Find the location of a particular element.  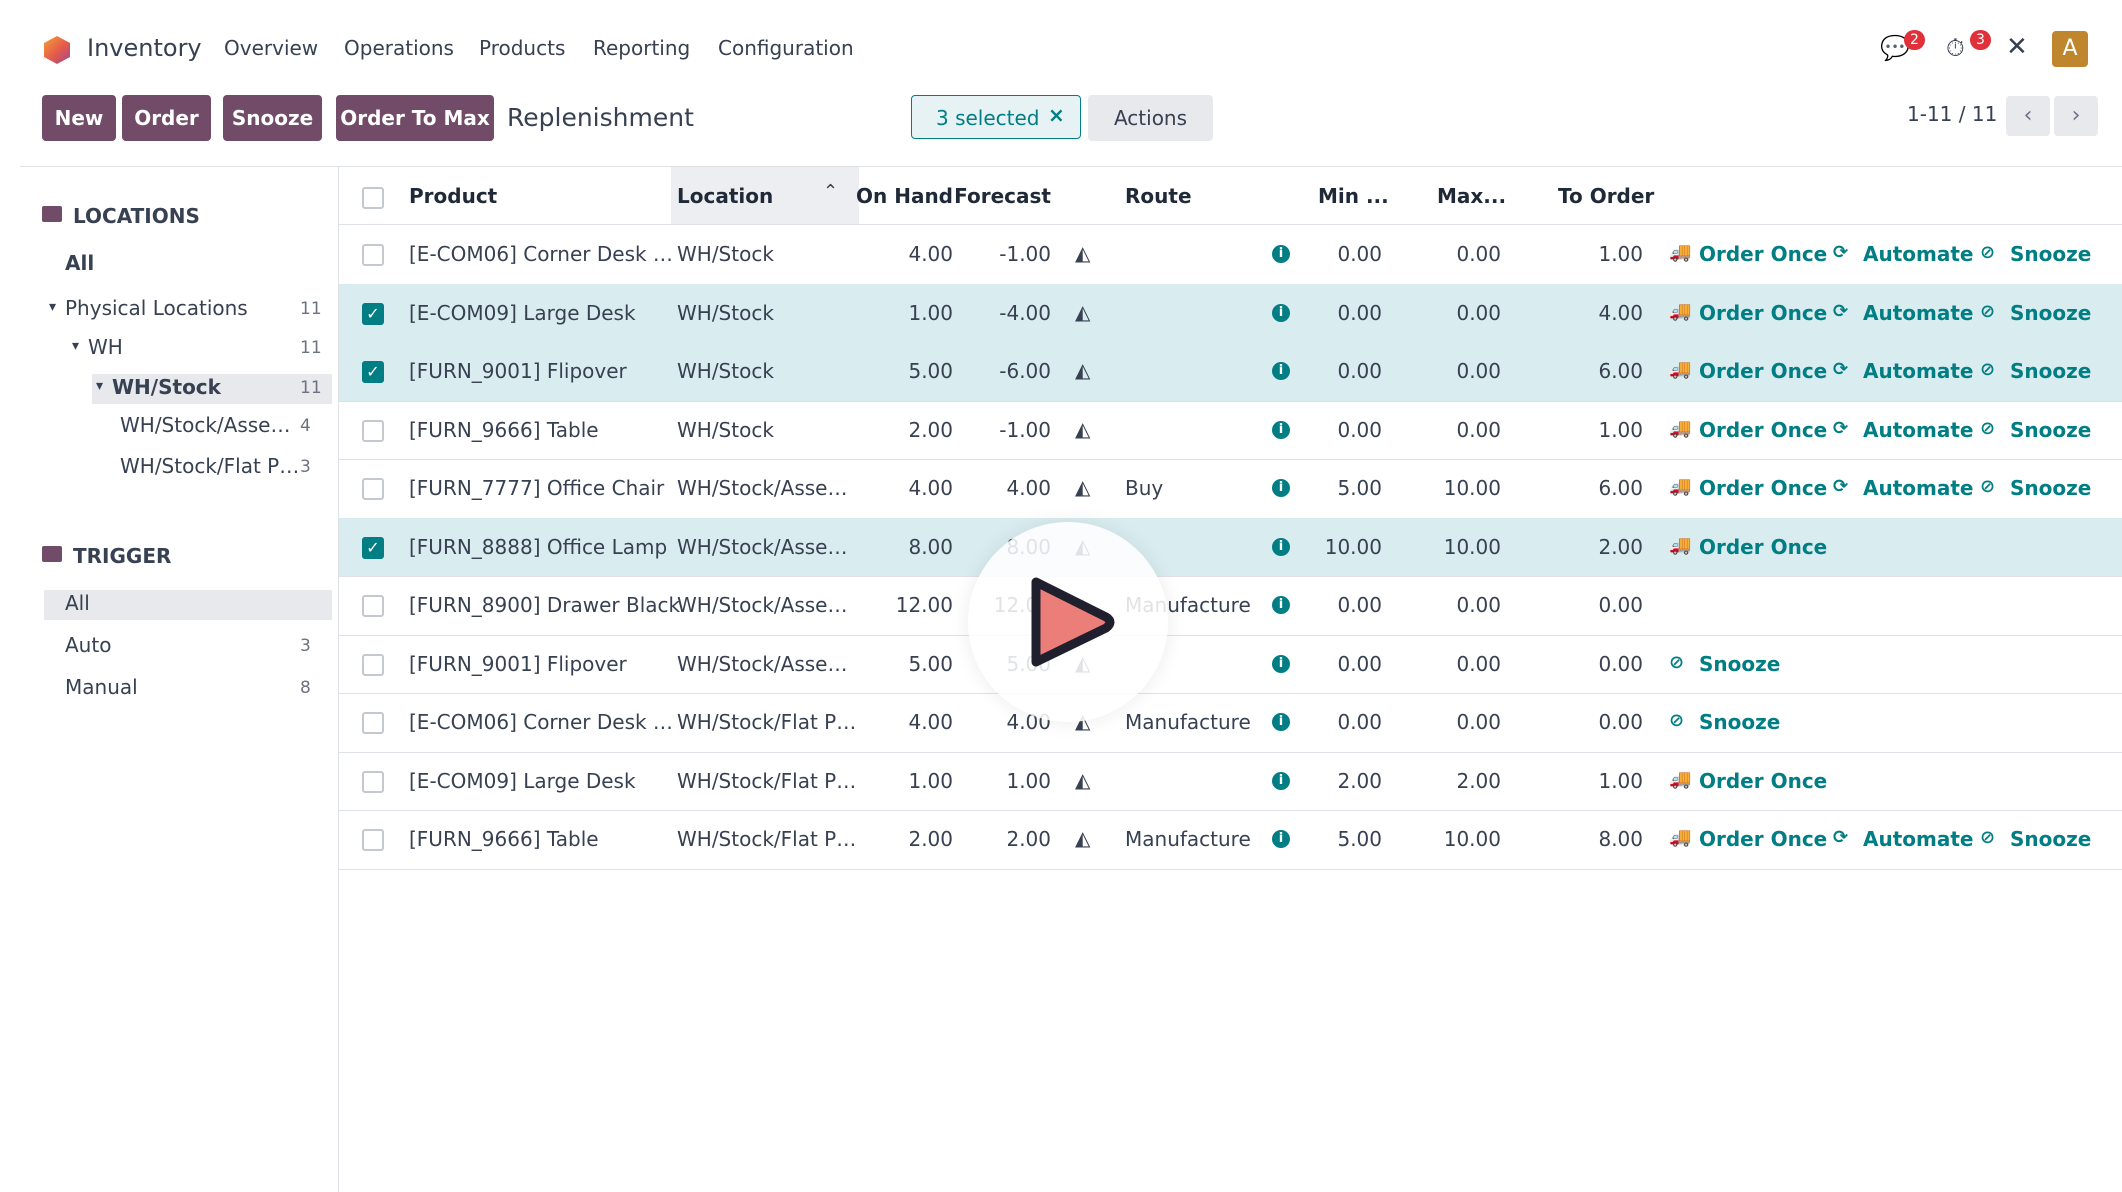

control-button: Order To Max is located at coordinates (415, 118).